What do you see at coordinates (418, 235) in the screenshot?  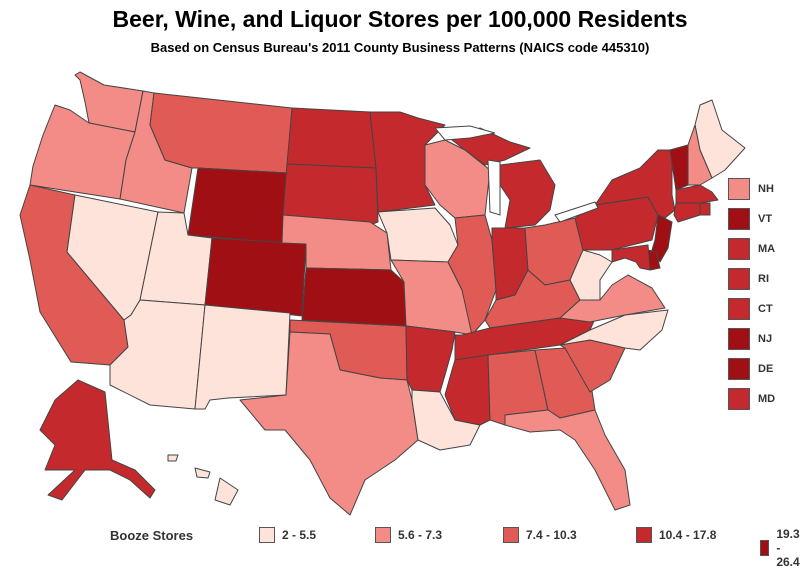 I see `state-IA` at bounding box center [418, 235].